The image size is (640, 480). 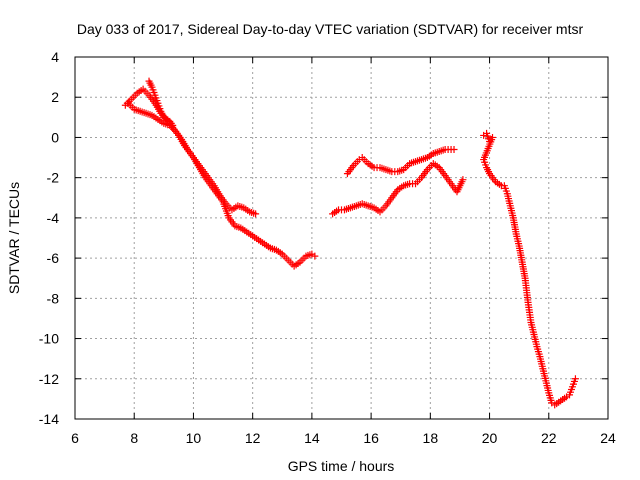 What do you see at coordinates (14, 238) in the screenshot?
I see `y-axis-label: SDTVAR / TECUs` at bounding box center [14, 238].